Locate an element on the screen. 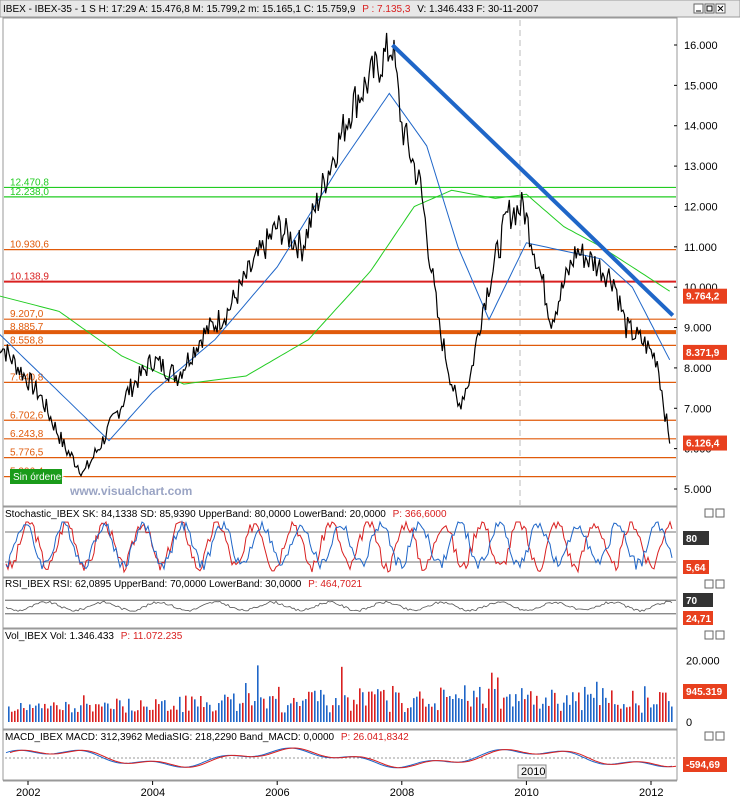 The image size is (740, 800). main-window-buttons is located at coordinates (709, 8).